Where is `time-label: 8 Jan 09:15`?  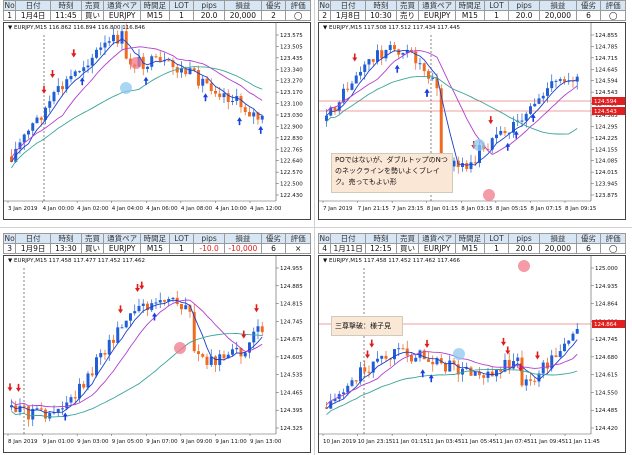
time-label: 8 Jan 09:15 is located at coordinates (581, 209).